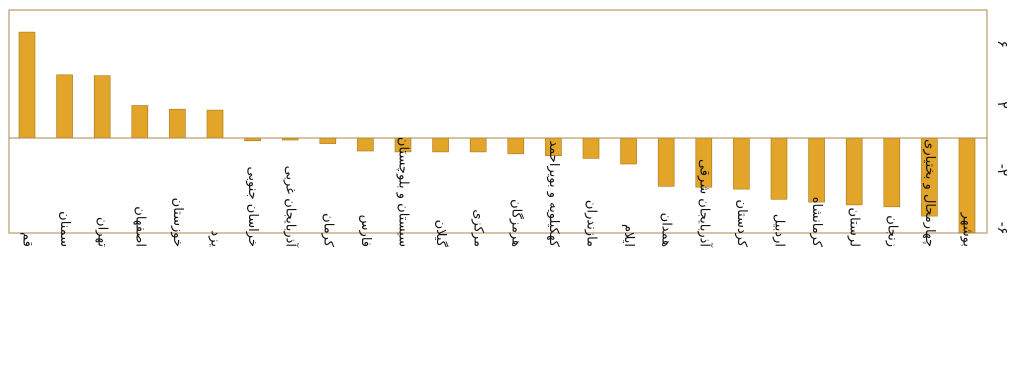 This screenshot has width=1014, height=389. What do you see at coordinates (553, 193) in the screenshot?
I see `category-label: کهکیلویه و بویراحمد` at bounding box center [553, 193].